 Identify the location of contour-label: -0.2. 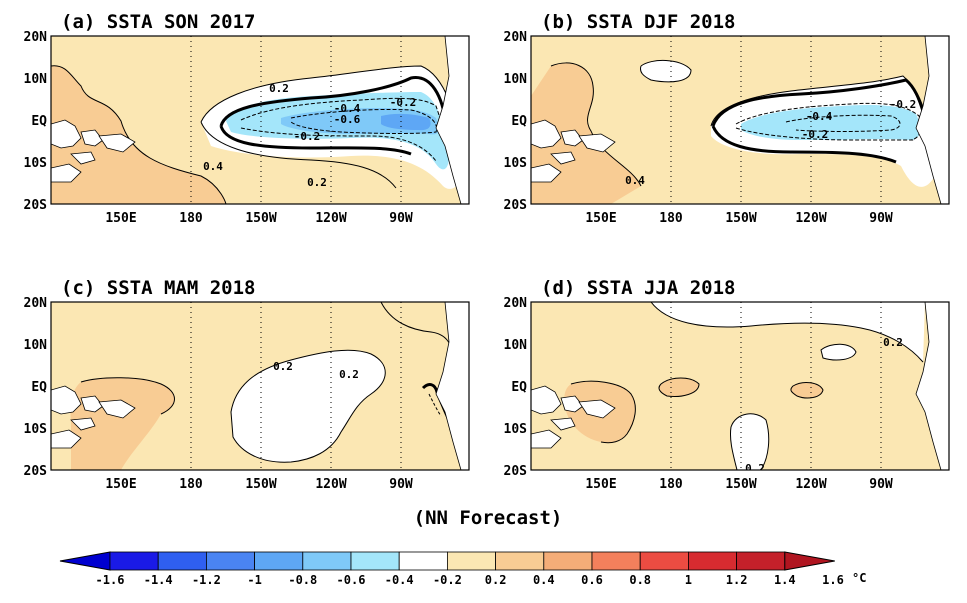
(403, 102).